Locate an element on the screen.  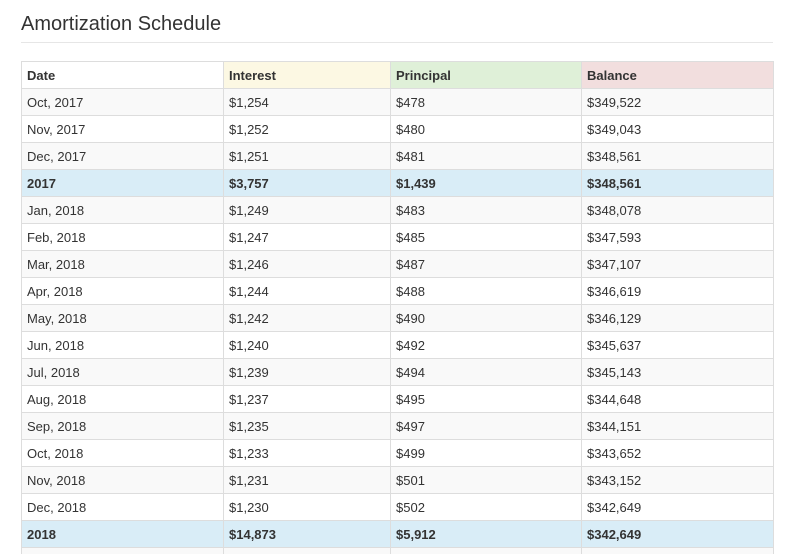
cell-date: Oct, 2018 is located at coordinates (122, 453).